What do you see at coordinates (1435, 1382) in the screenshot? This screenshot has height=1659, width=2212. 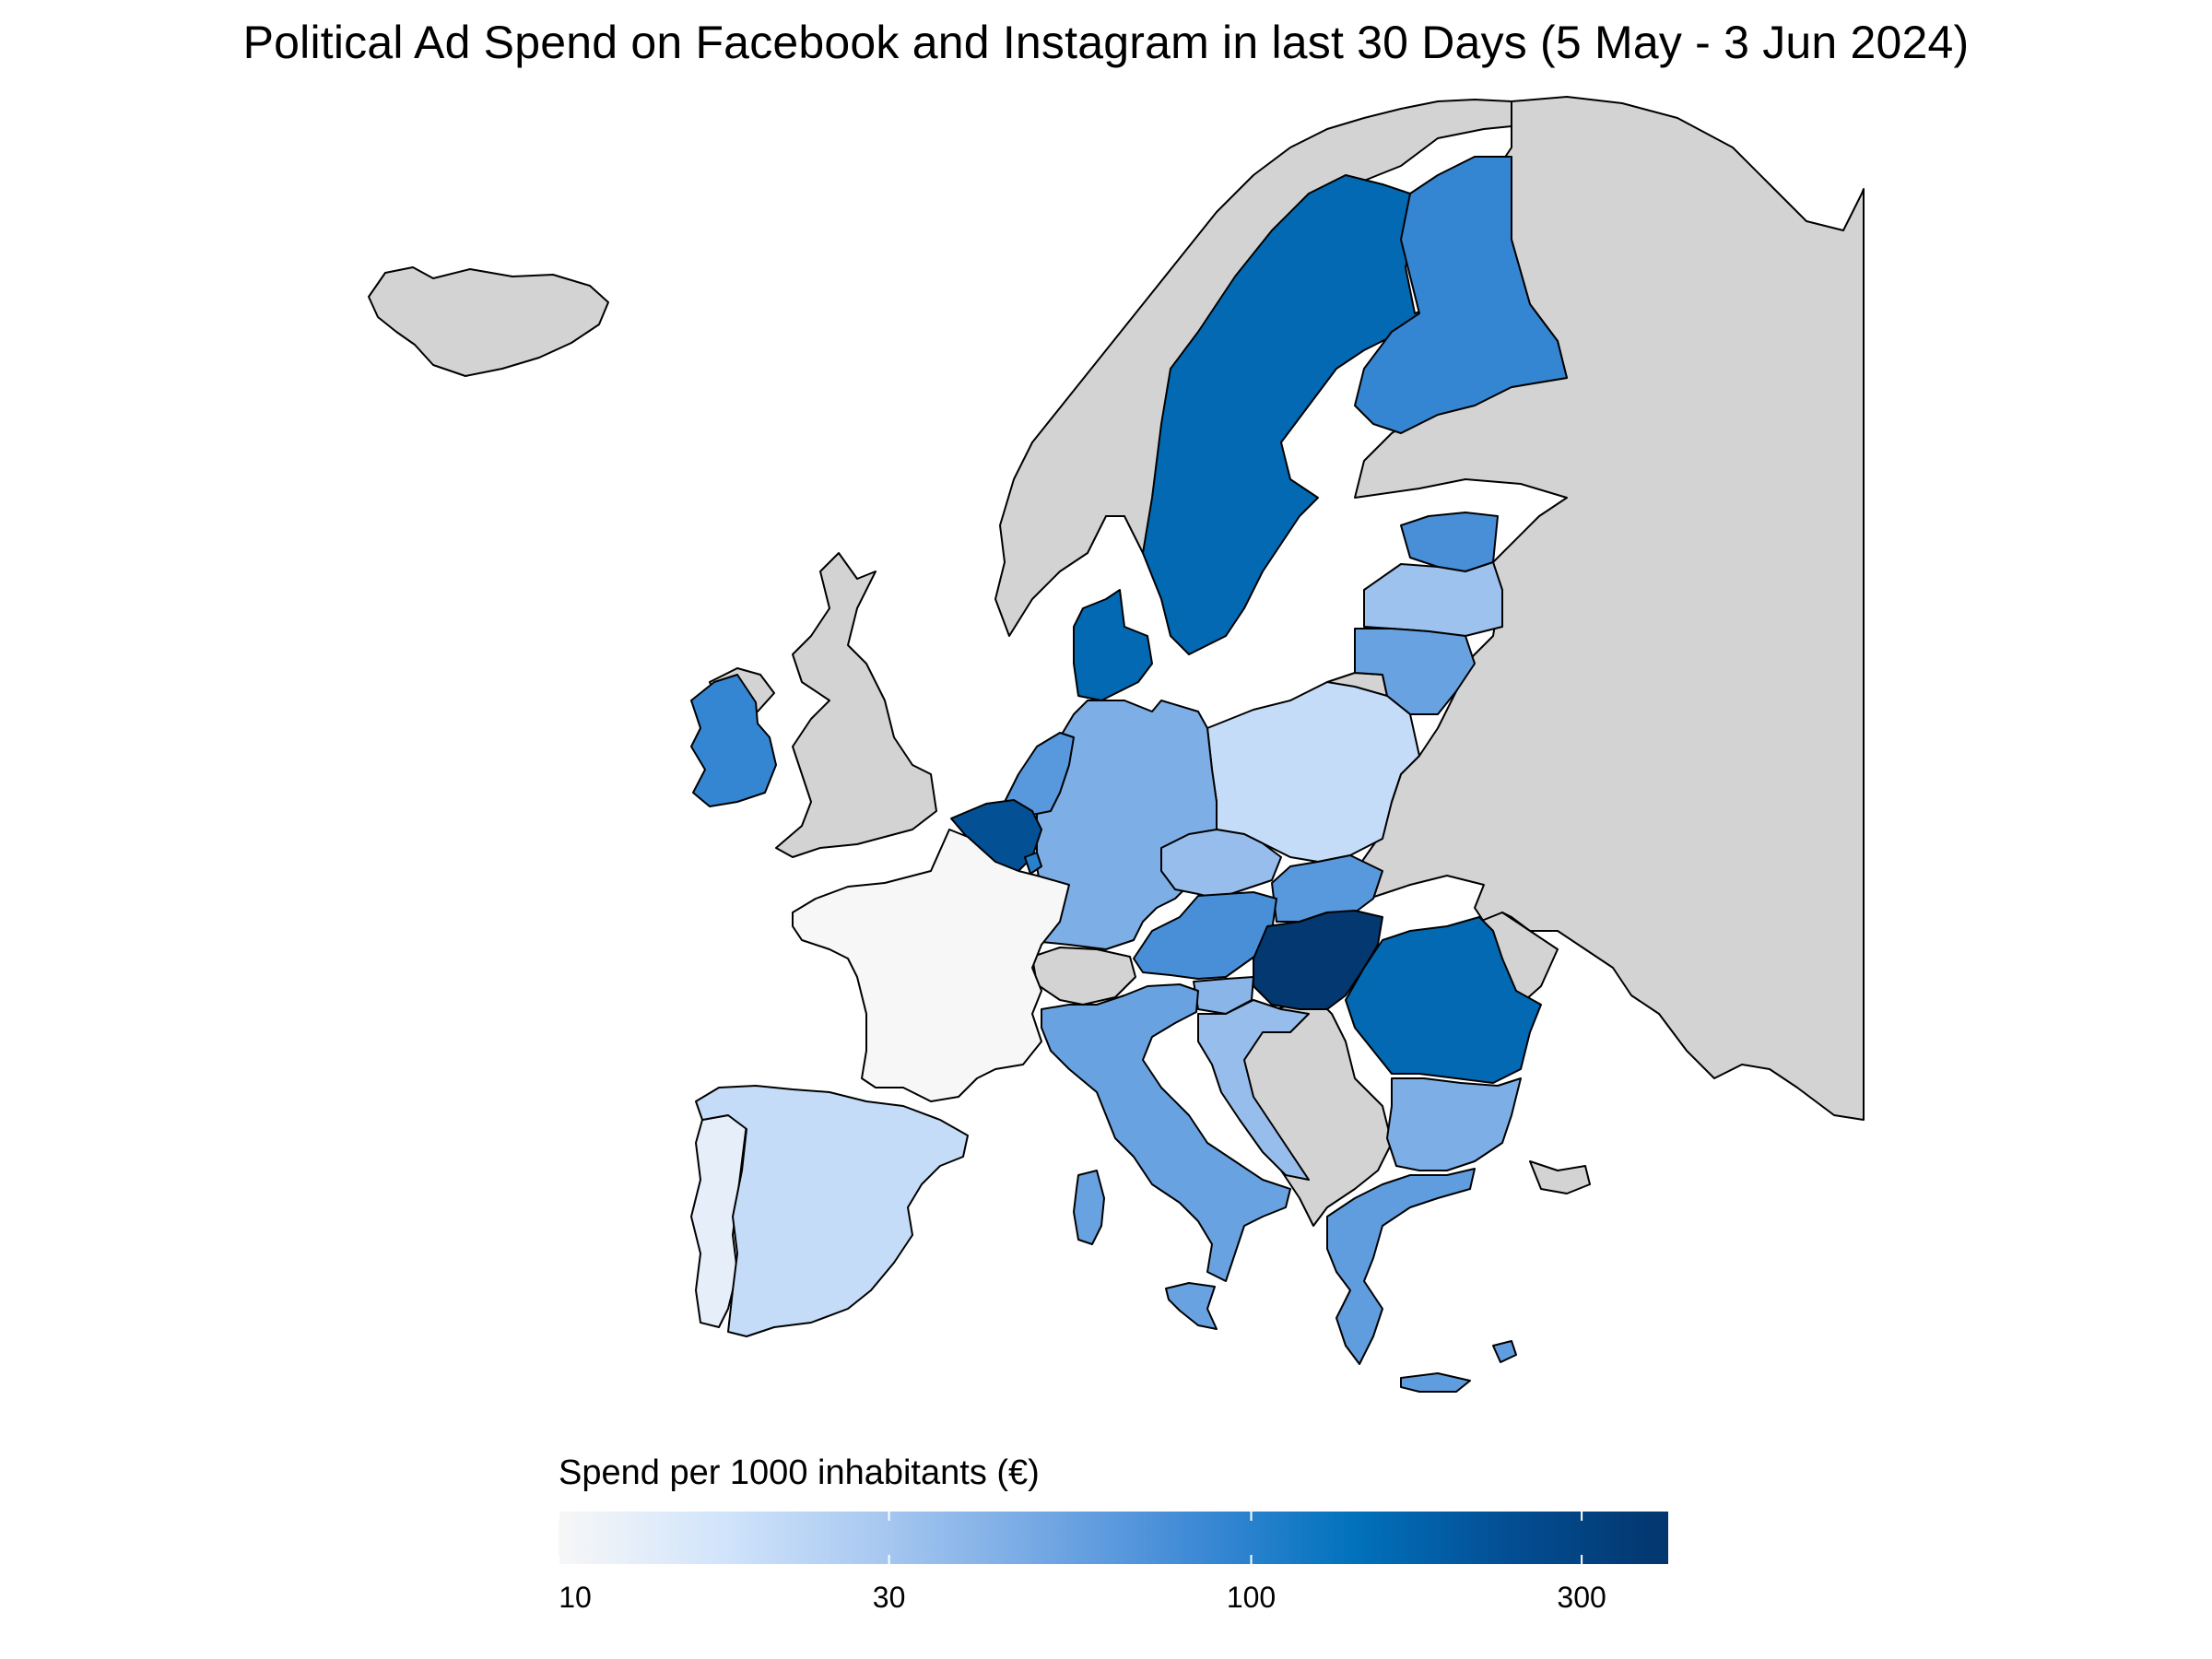 I see `region-crete` at bounding box center [1435, 1382].